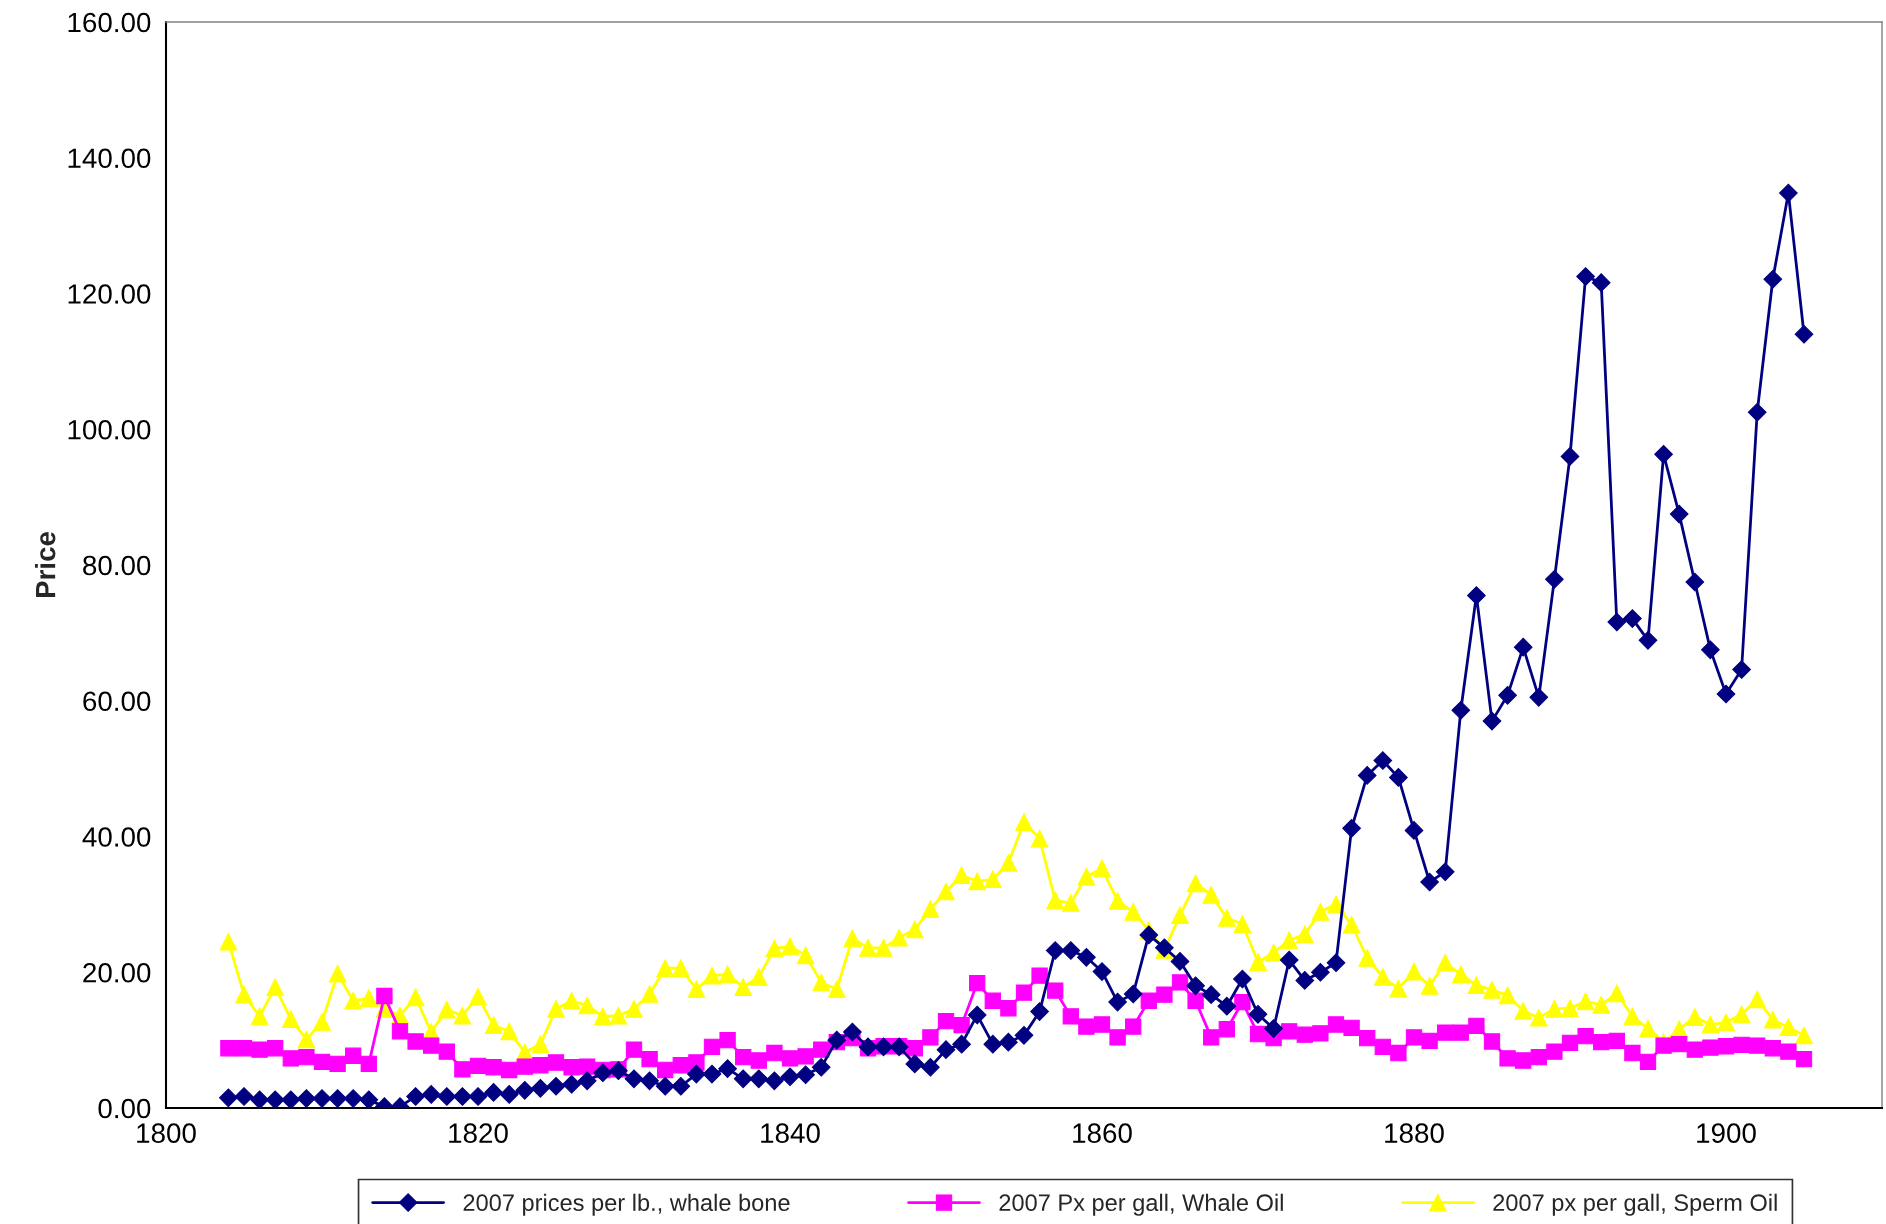  I want to click on x-tick-label: 1900, so click(1726, 1133).